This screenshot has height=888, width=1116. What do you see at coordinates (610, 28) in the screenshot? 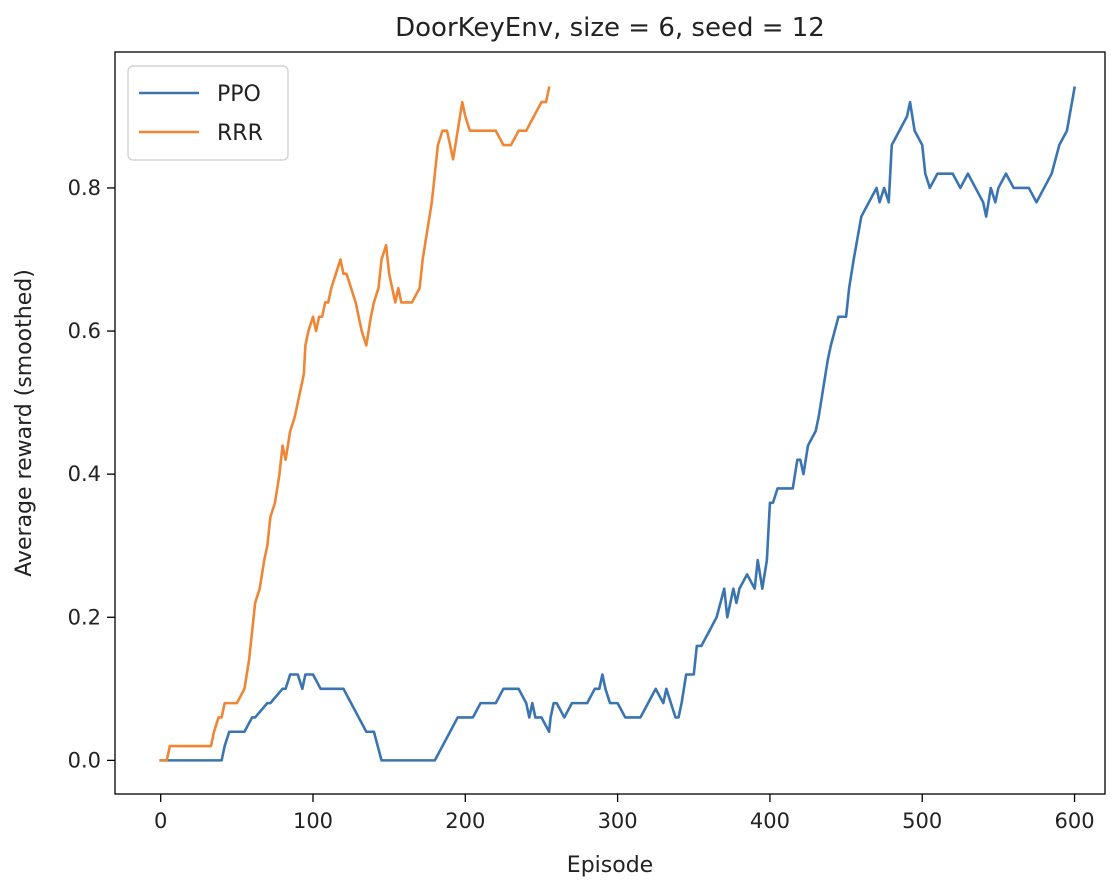
I see `chart-title: DoorKeyEnv, size = 6, seed = 12` at bounding box center [610, 28].